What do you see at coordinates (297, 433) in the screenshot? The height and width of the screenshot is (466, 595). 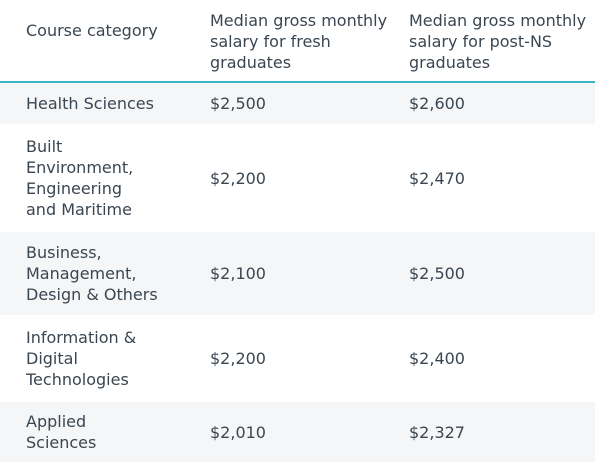 I see `table-row: Applied Sciences $2,010 $2,327` at bounding box center [297, 433].